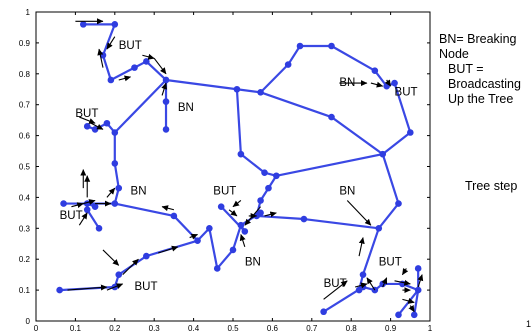 The image size is (531, 334). What do you see at coordinates (478, 39) in the screenshot?
I see `legend-line-bn: BN= Breaking` at bounding box center [478, 39].